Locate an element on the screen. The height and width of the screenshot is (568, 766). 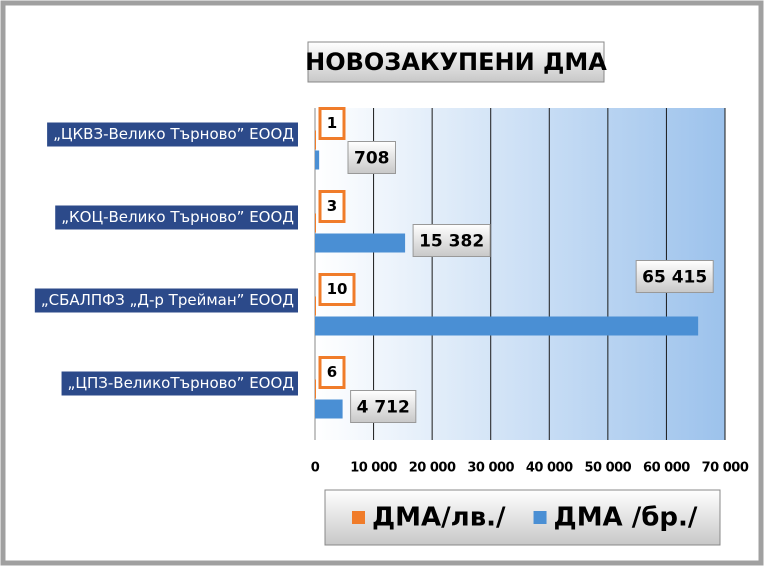
value-label: 6 is located at coordinates (332, 372).